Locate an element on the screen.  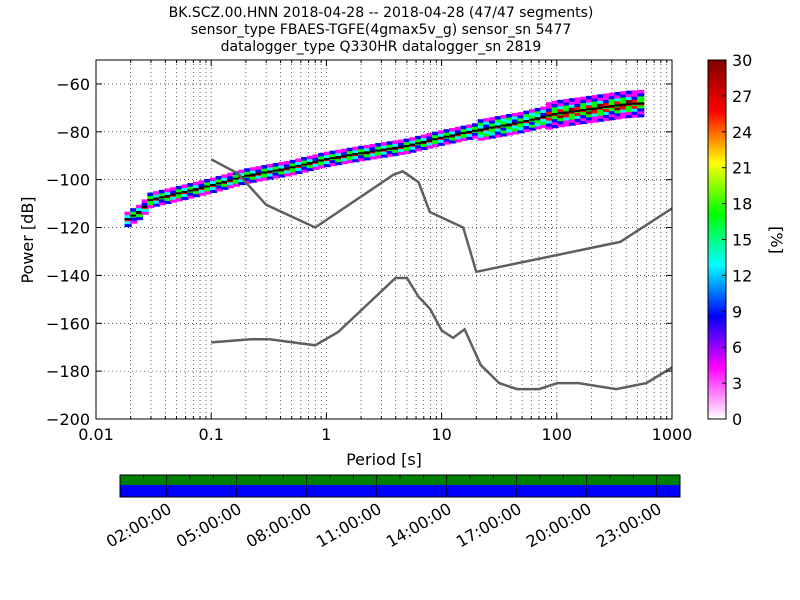
timeline-tick-label: 11:00:00 is located at coordinates (349, 525).